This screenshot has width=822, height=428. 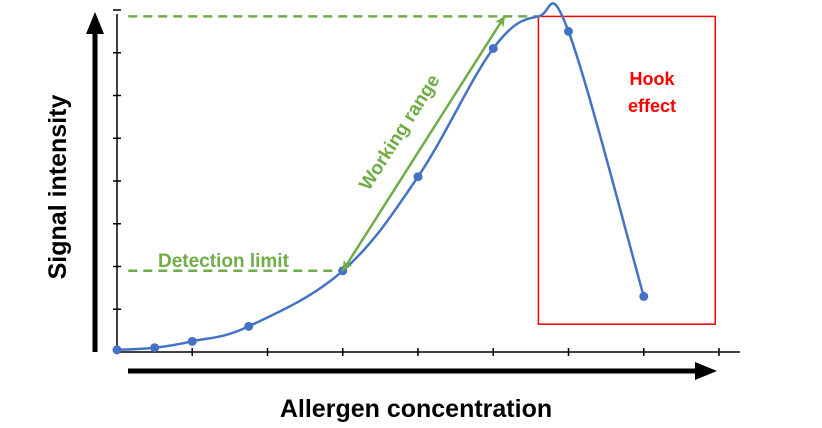 I want to click on x-axis-label: Allergen concentration, so click(x=416, y=409).